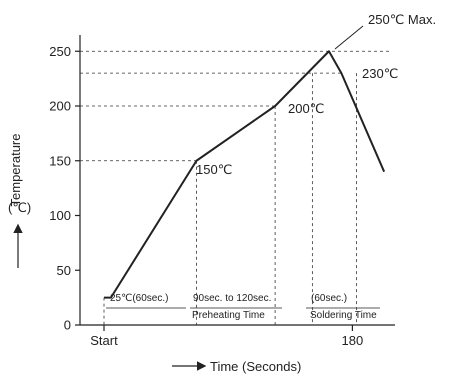 Image resolution: width=452 pixels, height=376 pixels. What do you see at coordinates (60, 215) in the screenshot?
I see `y-tick-label: 100` at bounding box center [60, 215].